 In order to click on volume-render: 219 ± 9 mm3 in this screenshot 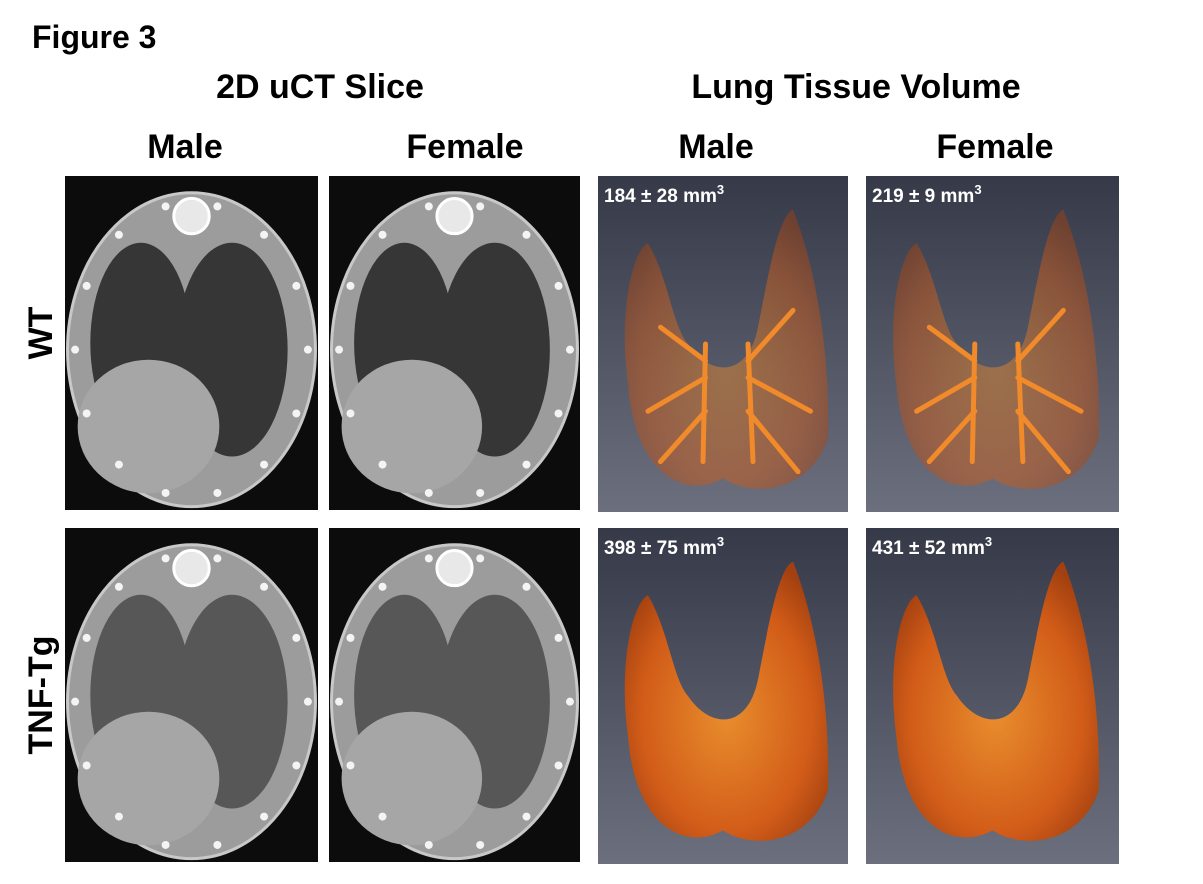, I will do `click(992, 344)`.